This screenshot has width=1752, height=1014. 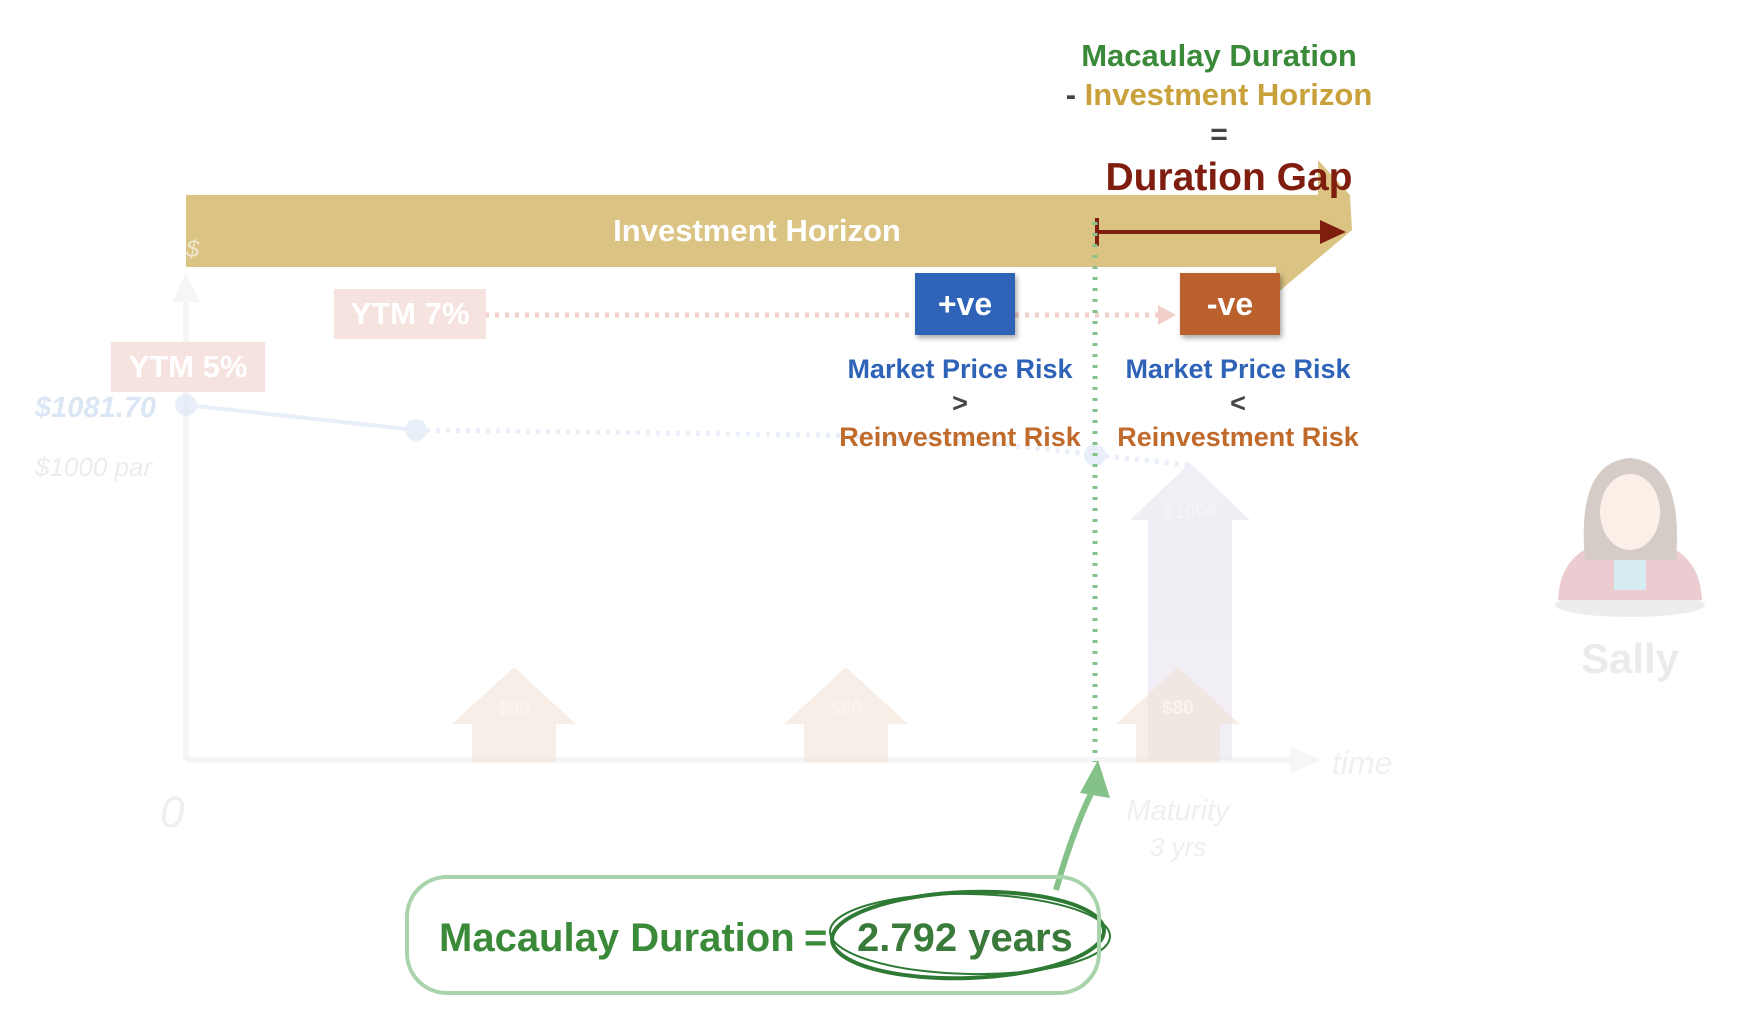 What do you see at coordinates (960, 369) in the screenshot?
I see `positive-market-price-risk: Market Price Risk` at bounding box center [960, 369].